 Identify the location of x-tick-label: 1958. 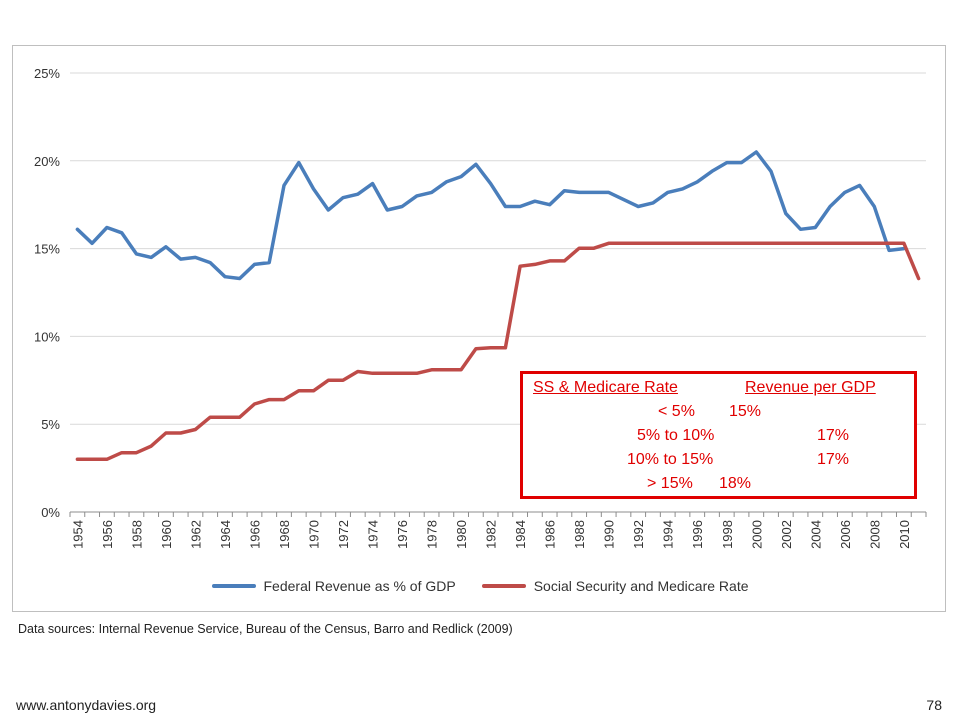
(136, 534).